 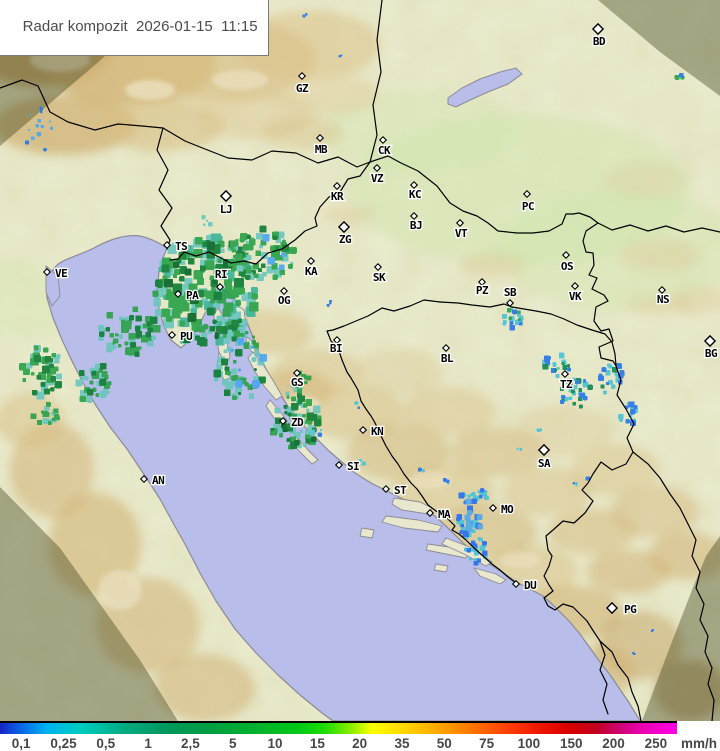 I want to click on city-ns: NS, so click(x=663, y=296).